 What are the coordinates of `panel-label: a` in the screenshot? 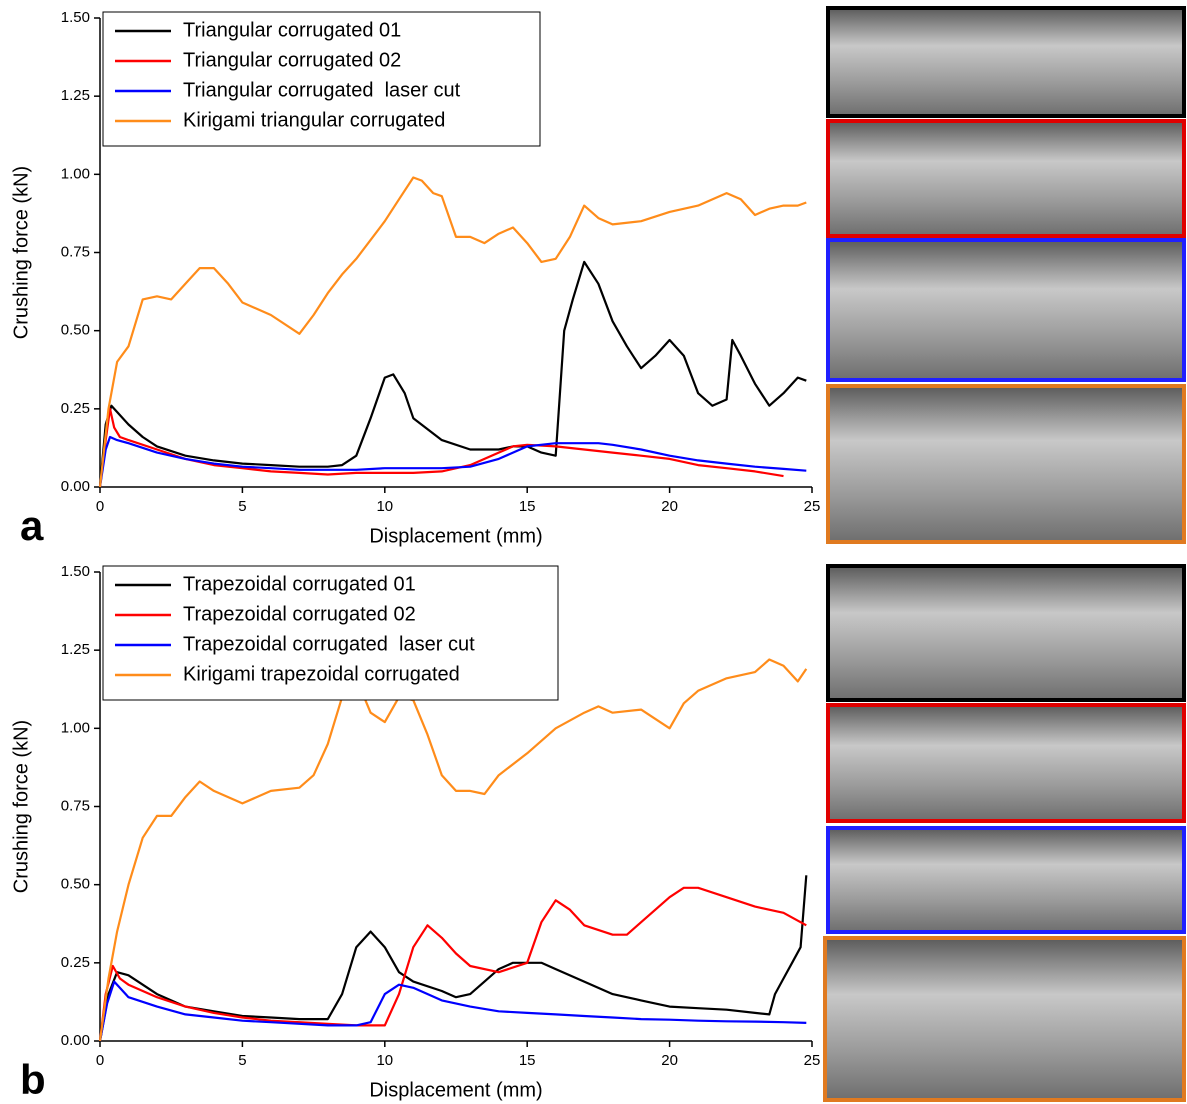 It's located at (32, 525).